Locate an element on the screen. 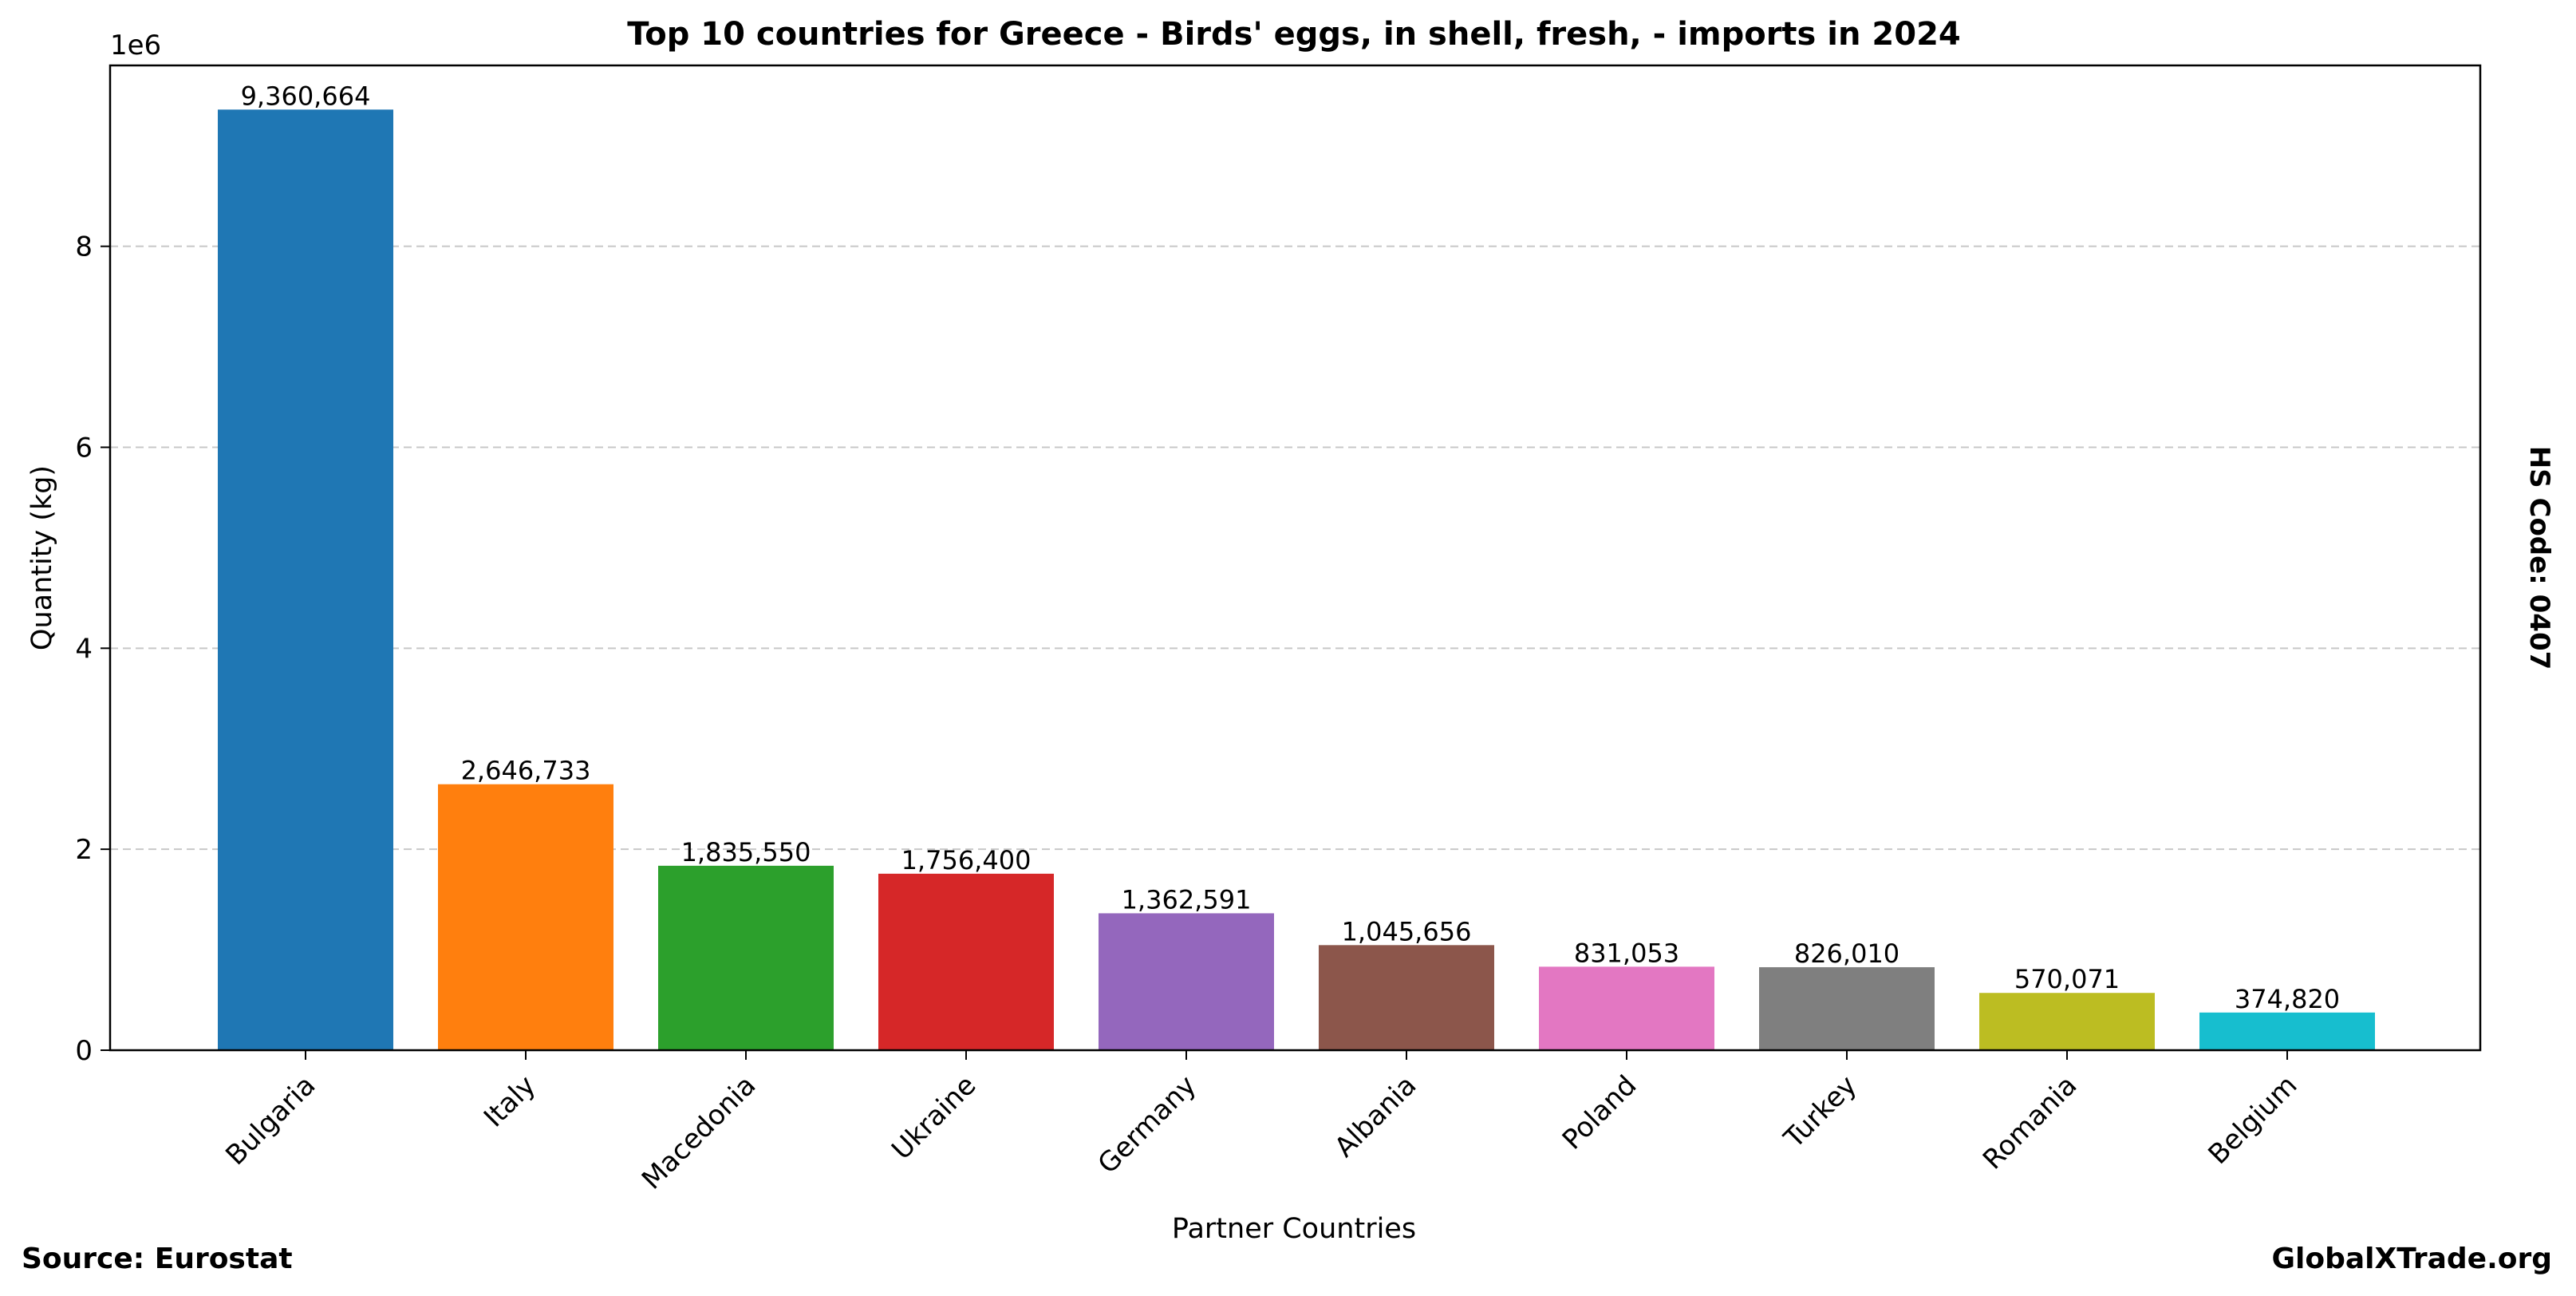 The image size is (2576, 1296). data-label-macedonia: 1,835,550 is located at coordinates (746, 852).